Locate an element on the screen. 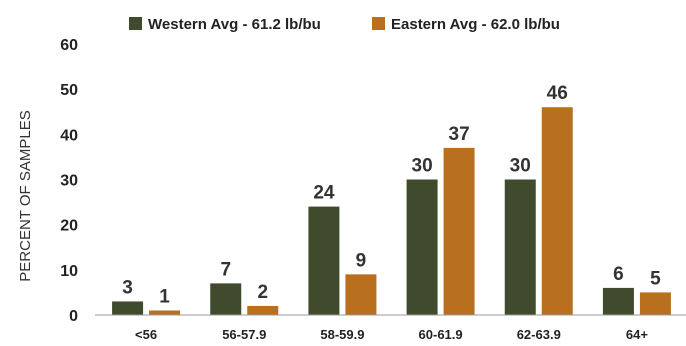 The width and height of the screenshot is (686, 346). x-axis-ticks: <56 56-57.9 58-59.9 60-61.9 62-63.9 64+ is located at coordinates (391, 334).